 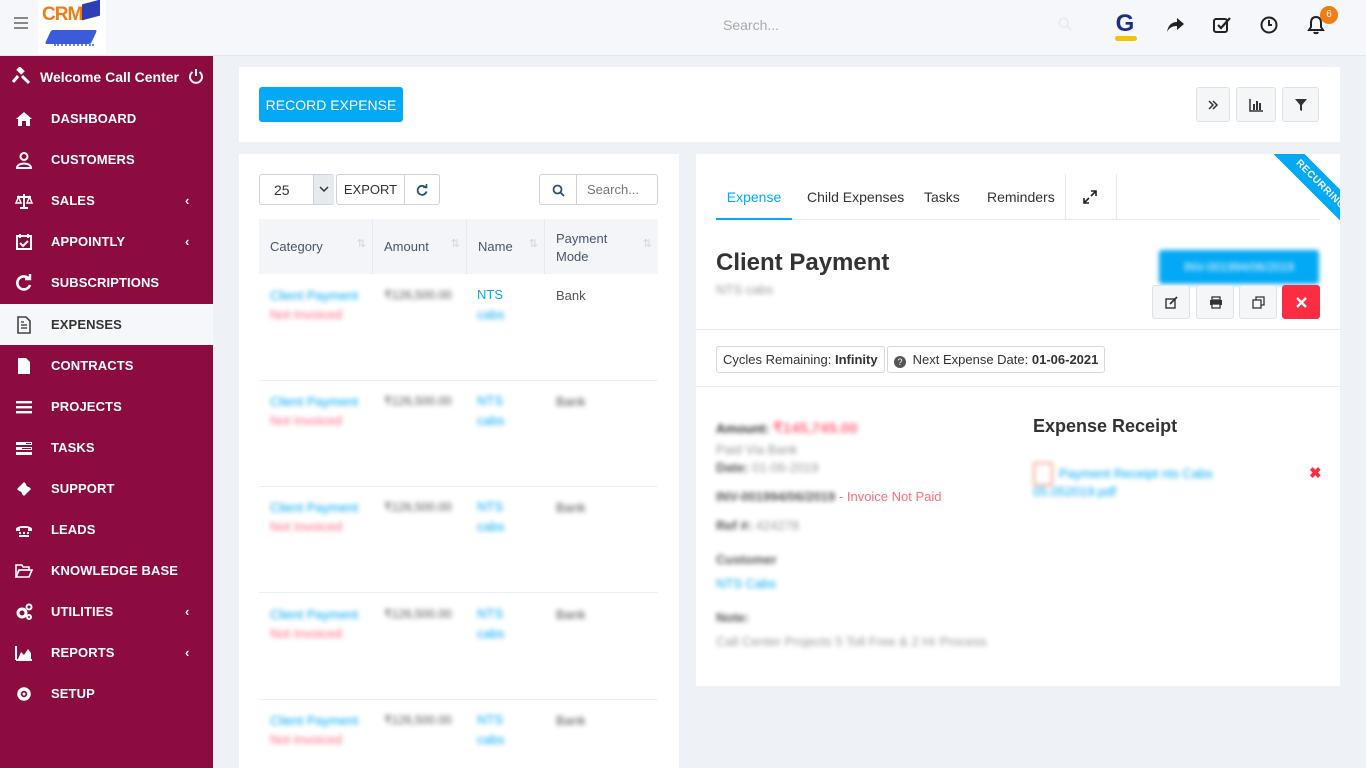 I want to click on filter-icon, so click(x=1301, y=105).